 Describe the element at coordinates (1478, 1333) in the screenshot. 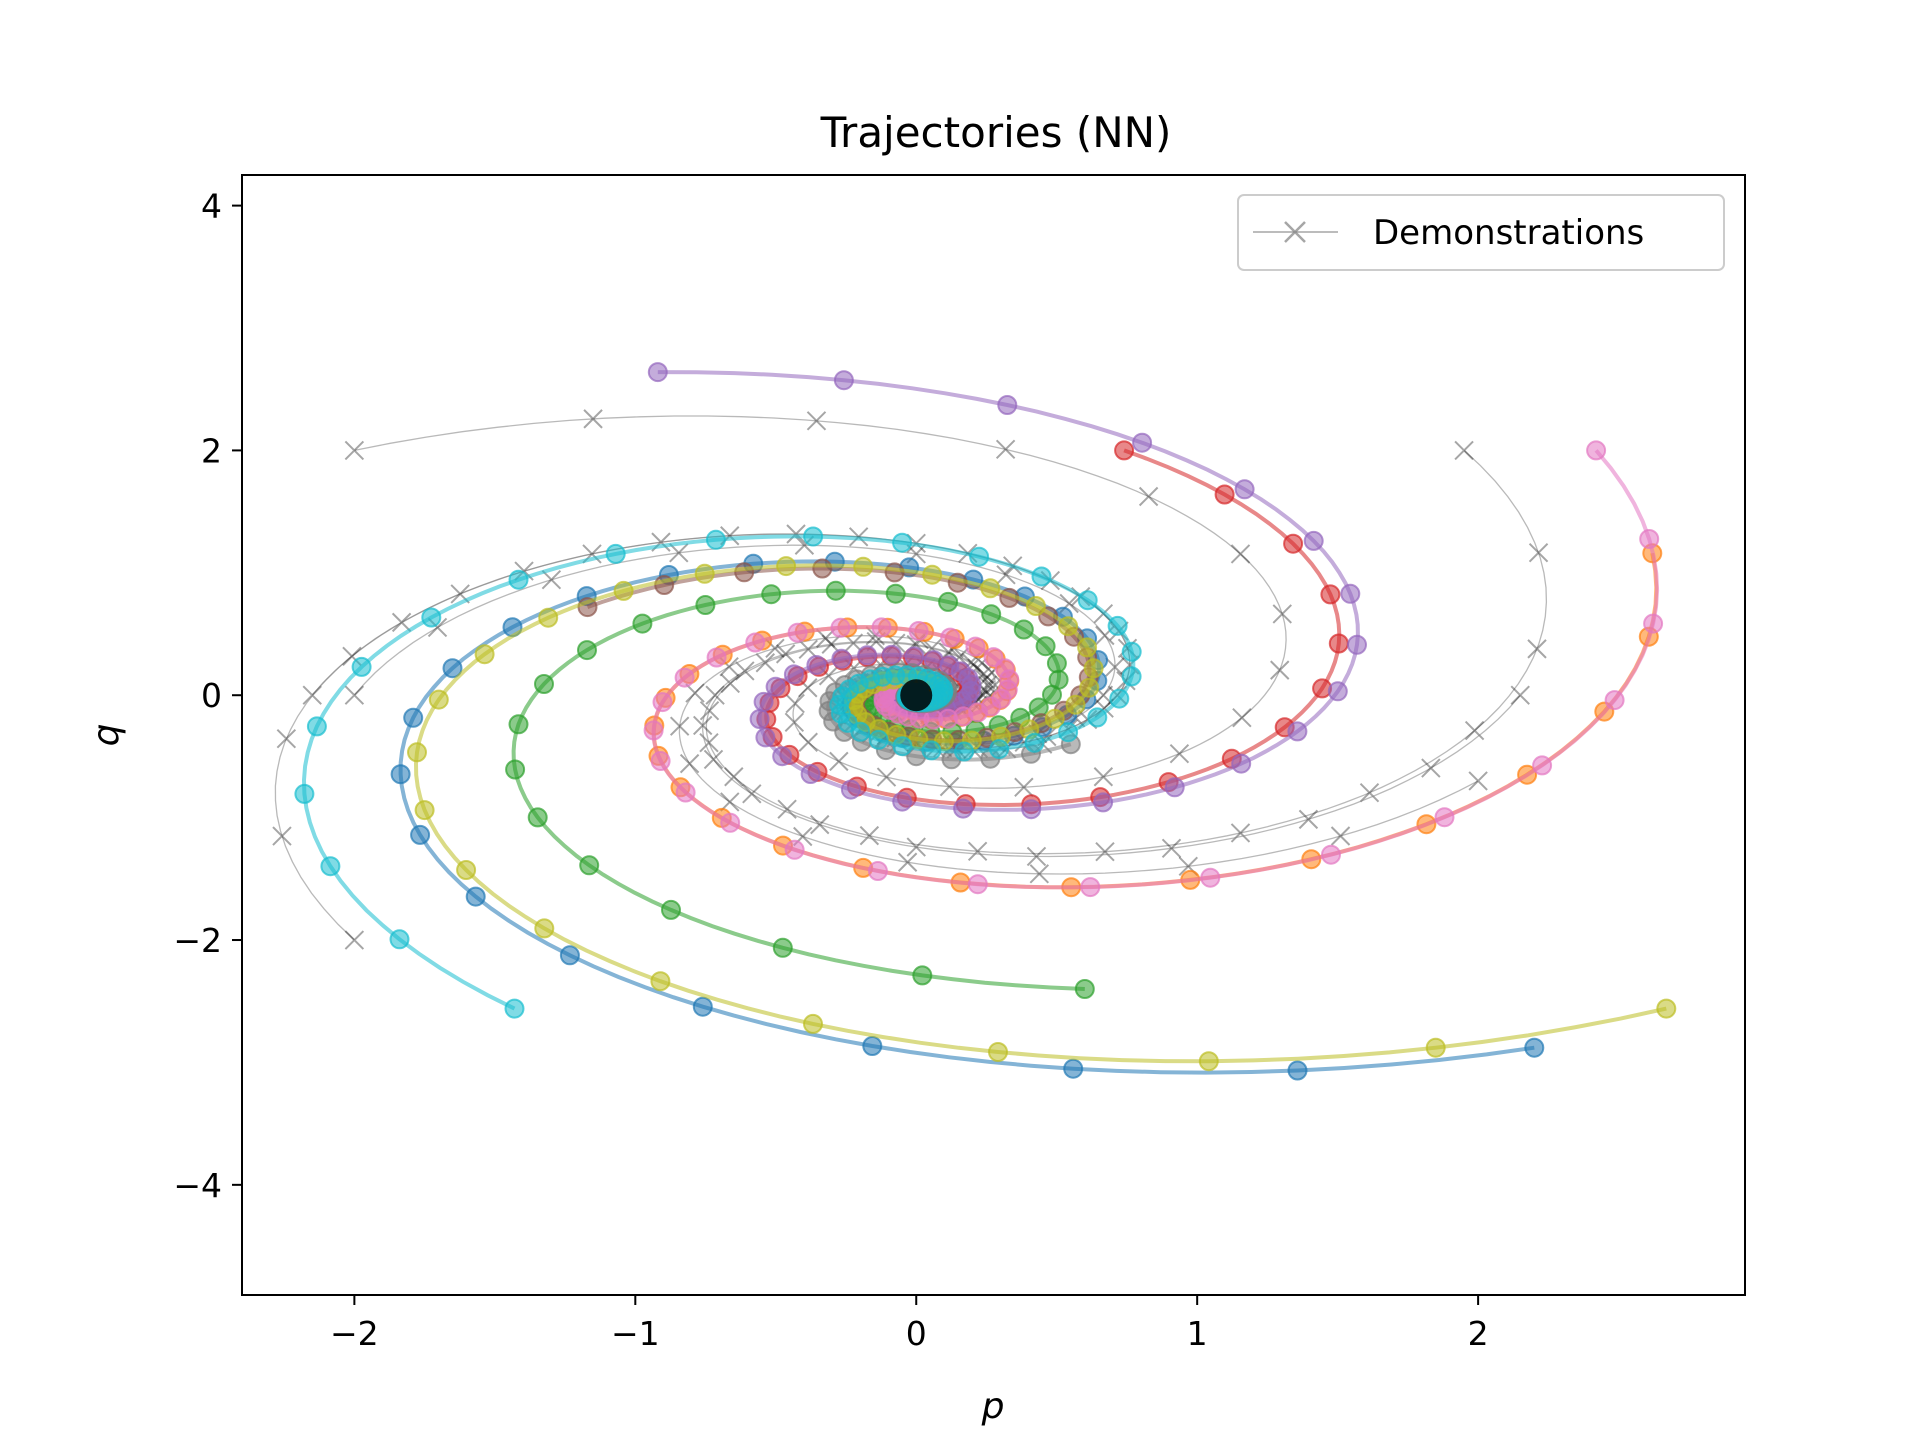

I see `x-tick-label: 2` at that location.